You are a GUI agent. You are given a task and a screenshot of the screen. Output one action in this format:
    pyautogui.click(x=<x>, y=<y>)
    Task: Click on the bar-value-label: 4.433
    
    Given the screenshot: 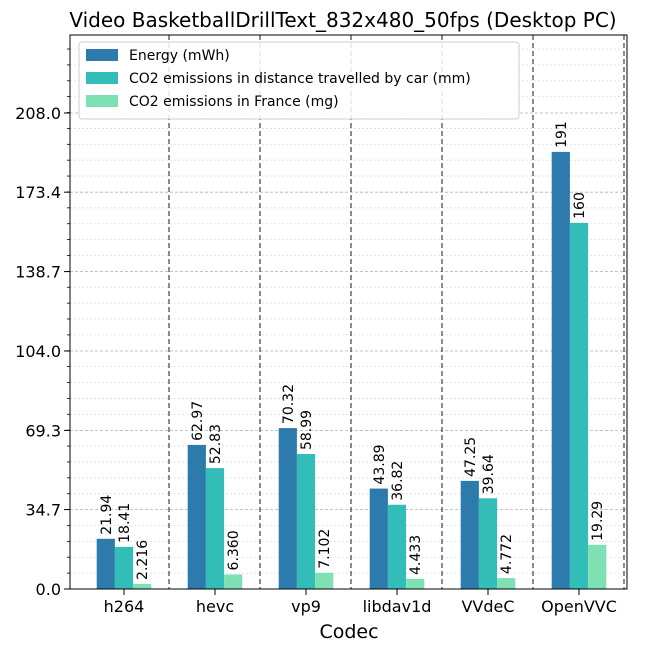 What is the action you would take?
    pyautogui.click(x=416, y=555)
    